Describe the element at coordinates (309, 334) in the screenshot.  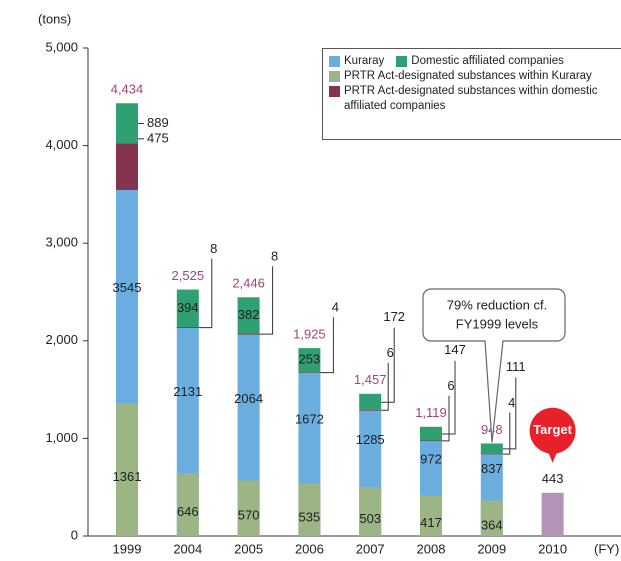
I see `value-label: 1,925` at that location.